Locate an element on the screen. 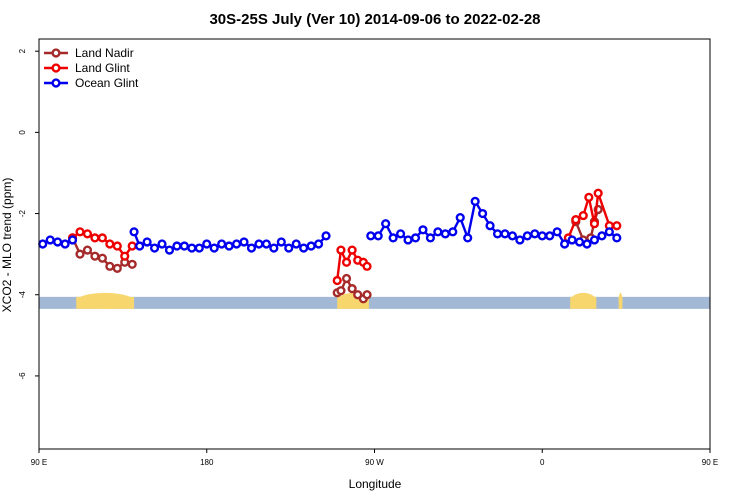 The image size is (750, 500). legend-item: Ocean Glint is located at coordinates (91, 83).